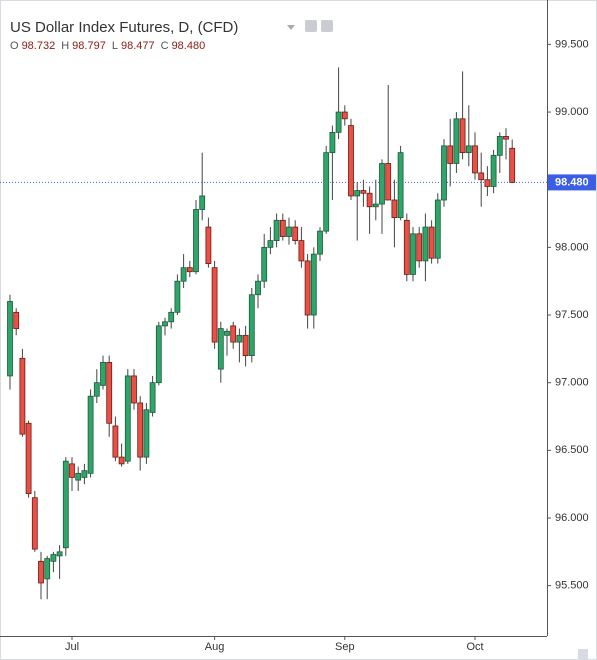 The width and height of the screenshot is (597, 660). I want to click on x-tick-label: Sep, so click(345, 647).